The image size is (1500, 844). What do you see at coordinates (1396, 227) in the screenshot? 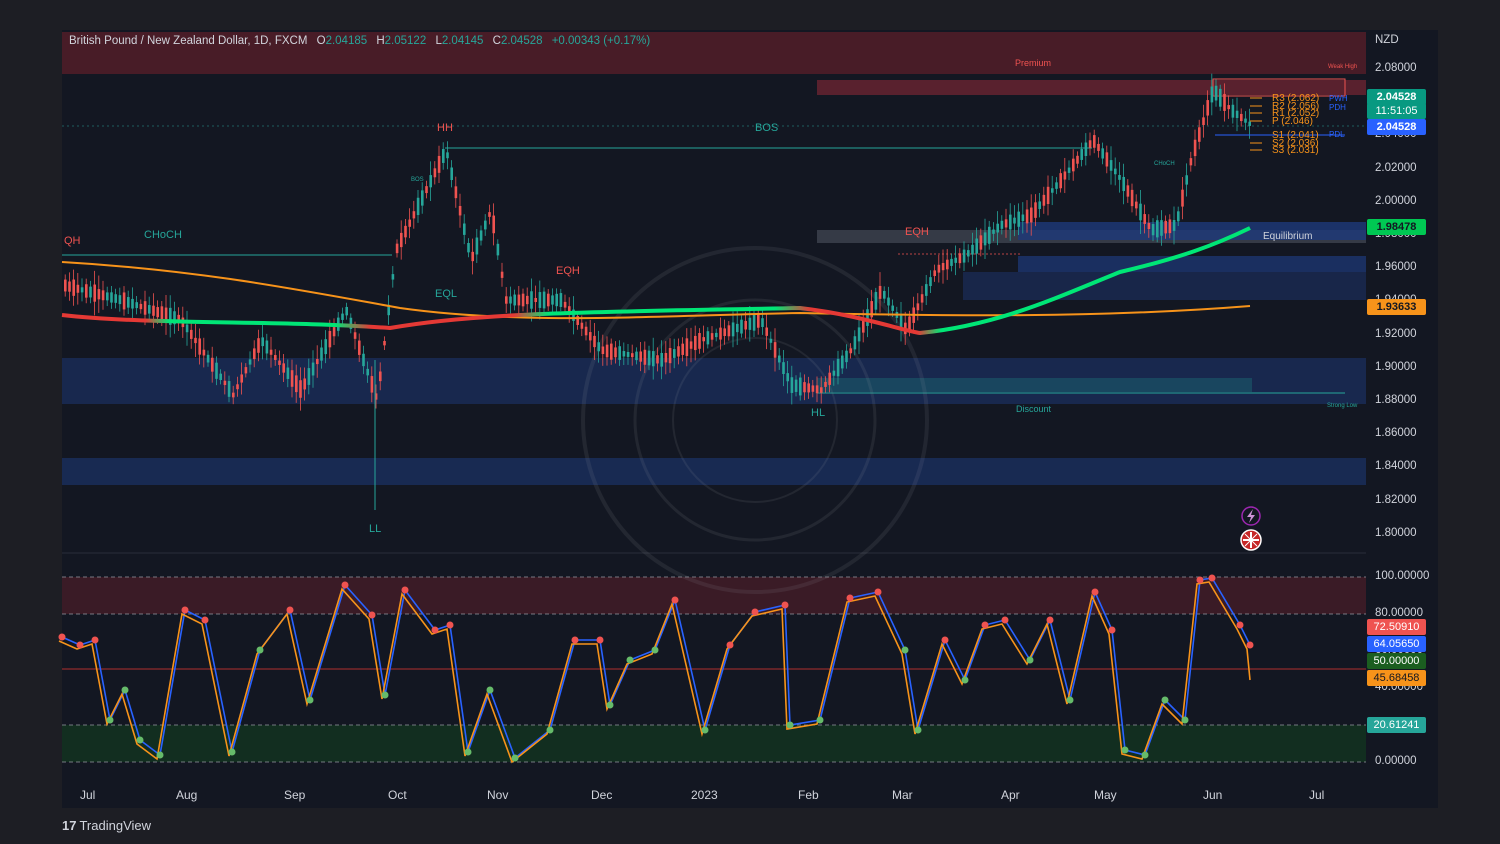
I see `equilibrium-price-tag: 1.98478` at bounding box center [1396, 227].